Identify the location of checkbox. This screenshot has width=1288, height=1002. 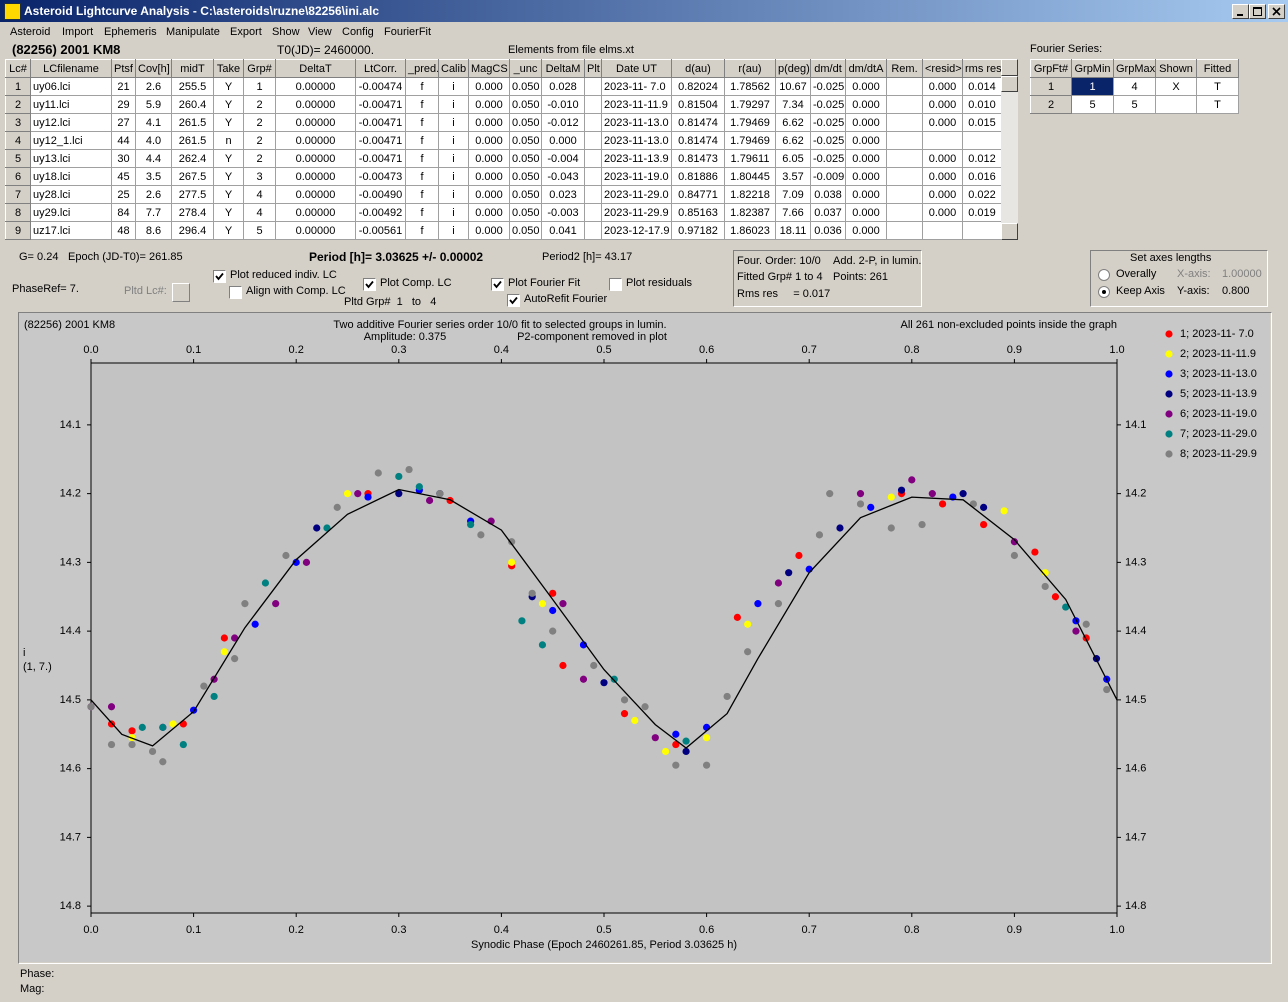
(497, 284).